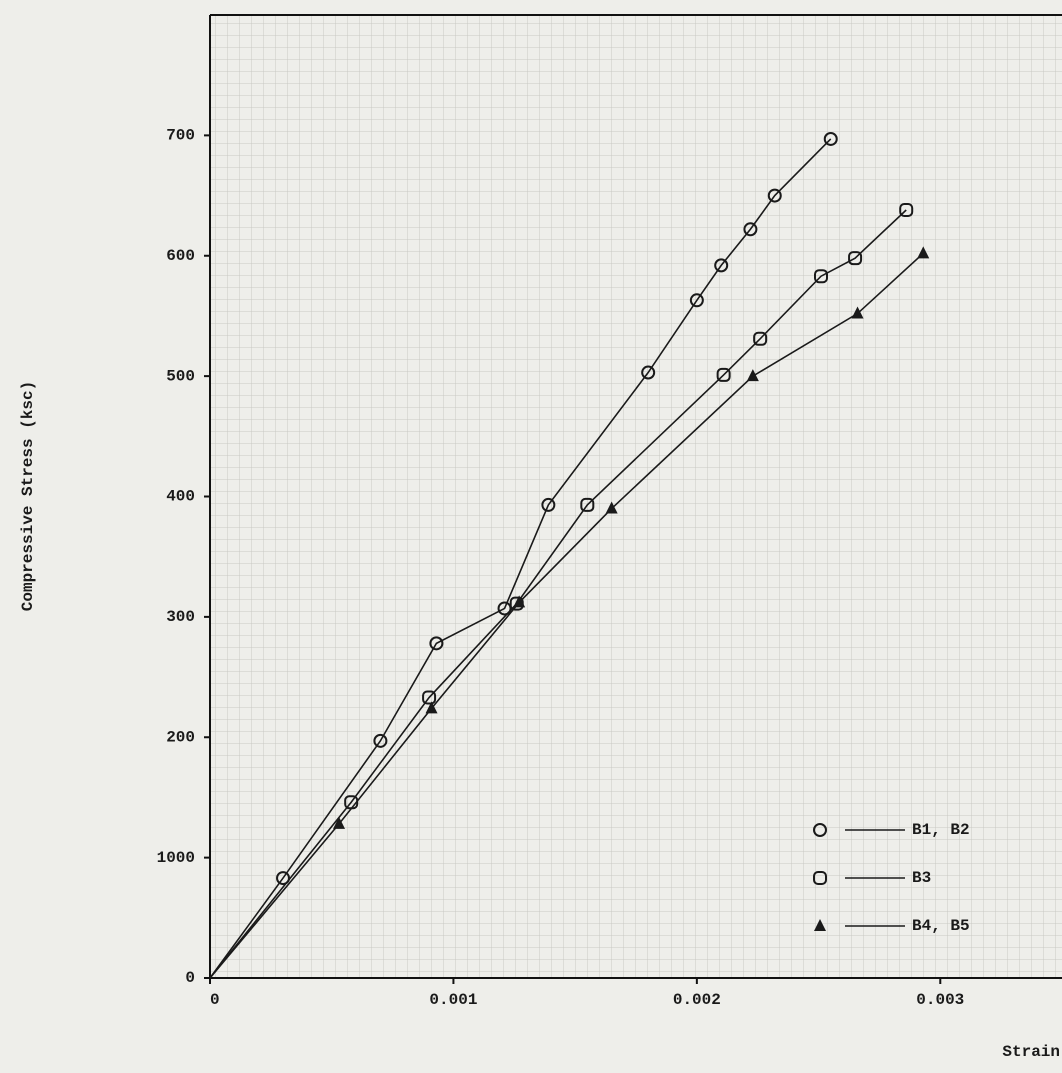 This screenshot has height=1073, width=1062. What do you see at coordinates (180, 376) in the screenshot?
I see `y-tick-label: 500` at bounding box center [180, 376].